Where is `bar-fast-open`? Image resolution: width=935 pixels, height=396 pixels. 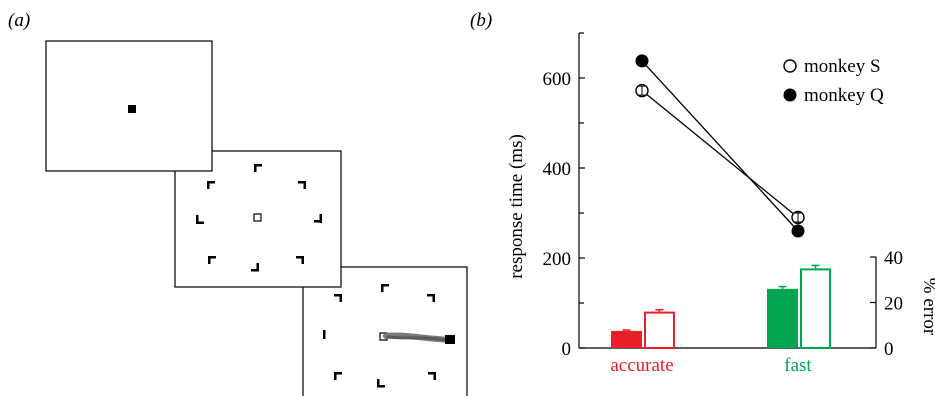
bar-fast-open is located at coordinates (815, 308).